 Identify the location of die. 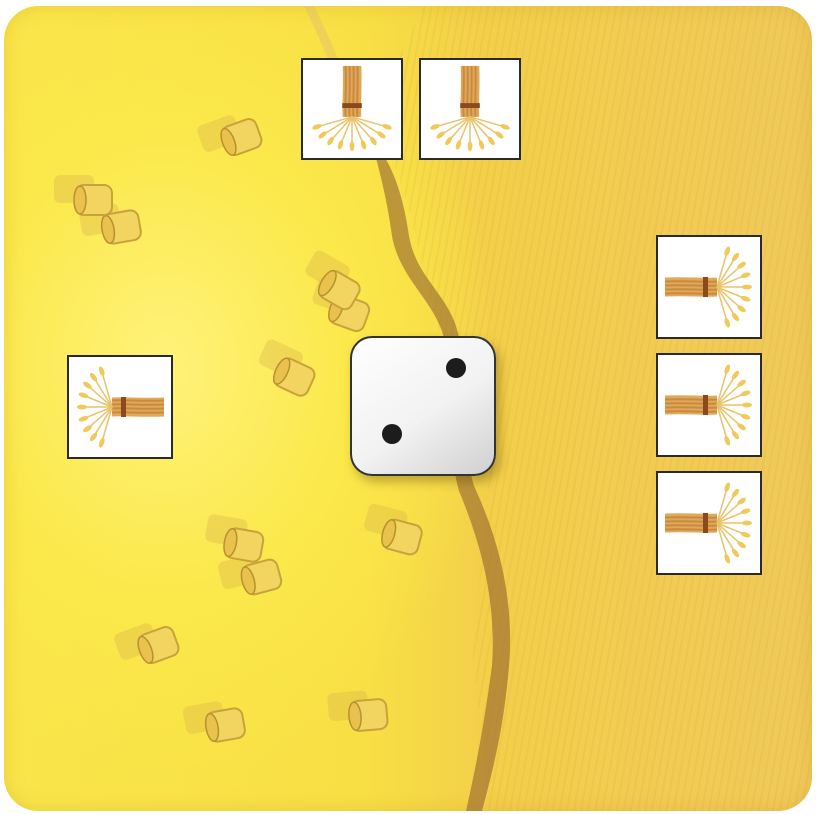
(423, 406).